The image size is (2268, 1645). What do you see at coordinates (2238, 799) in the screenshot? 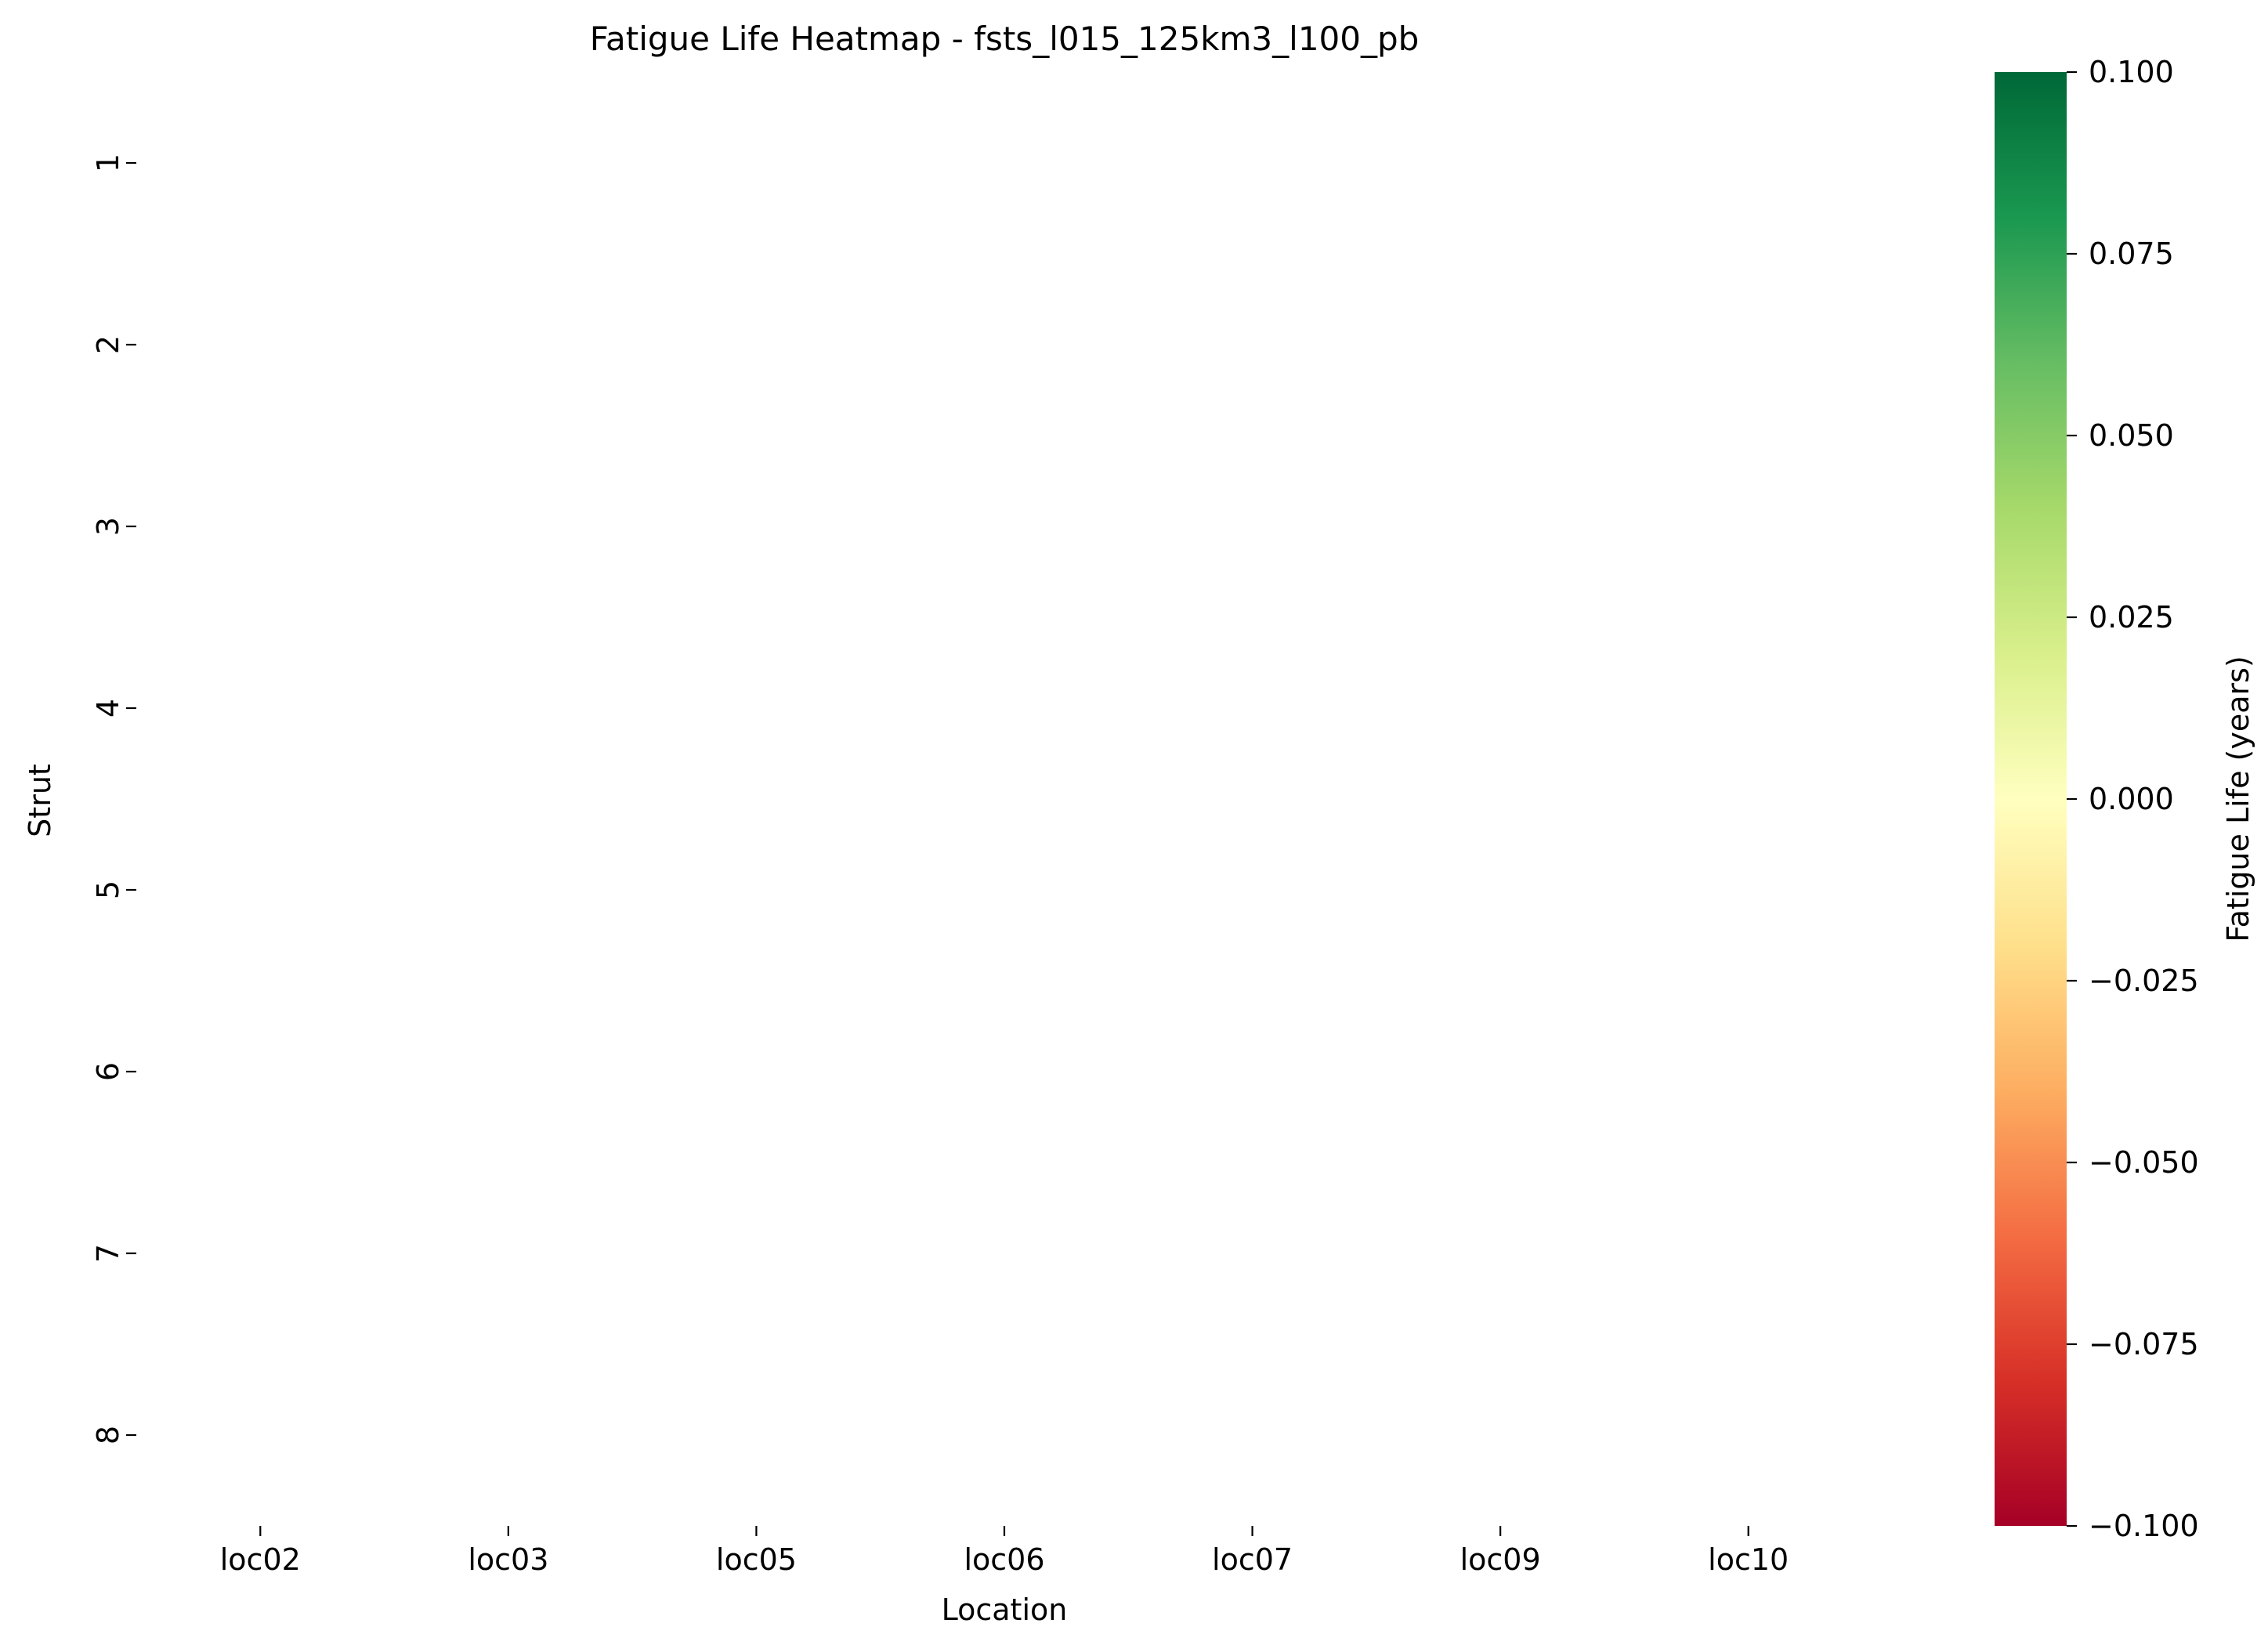
I see `colorbar-label: Fatigue Life (years)` at bounding box center [2238, 799].